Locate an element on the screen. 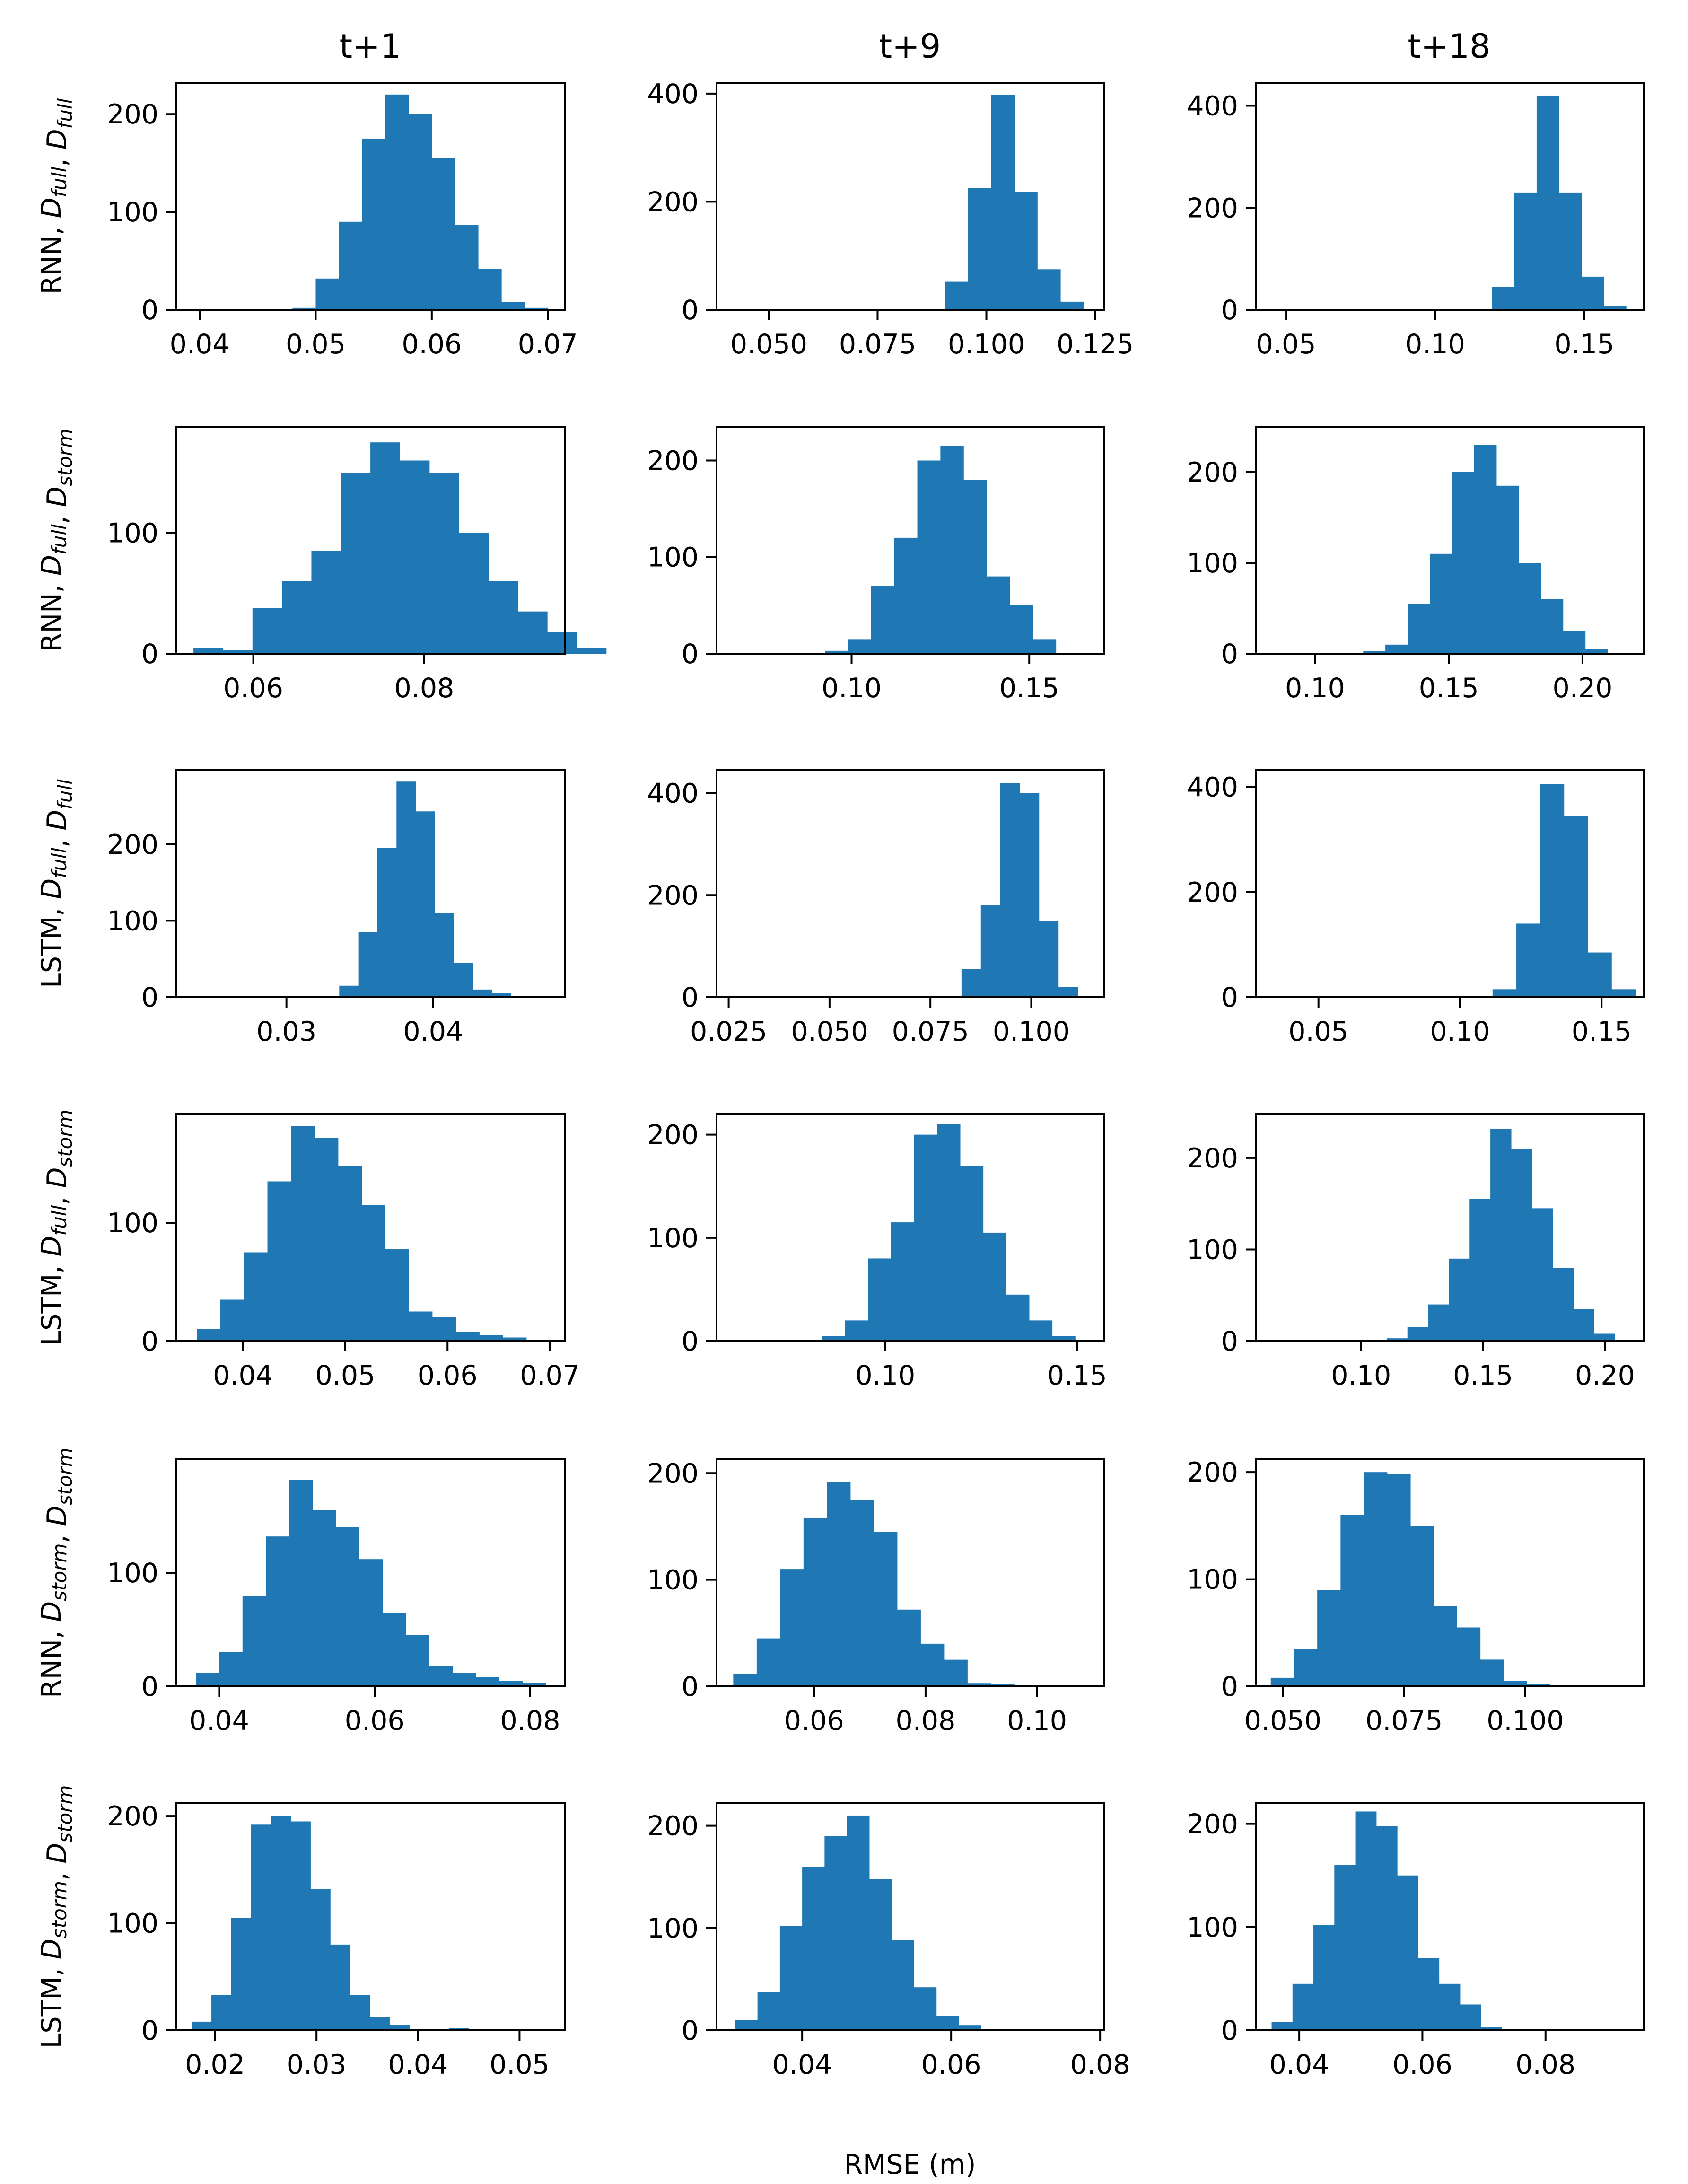 Image resolution: width=1688 pixels, height=2184 pixels. panel-r0-c1: 0.050 0.075 0.100 0.125 0 200 400 is located at coordinates (891, 219).